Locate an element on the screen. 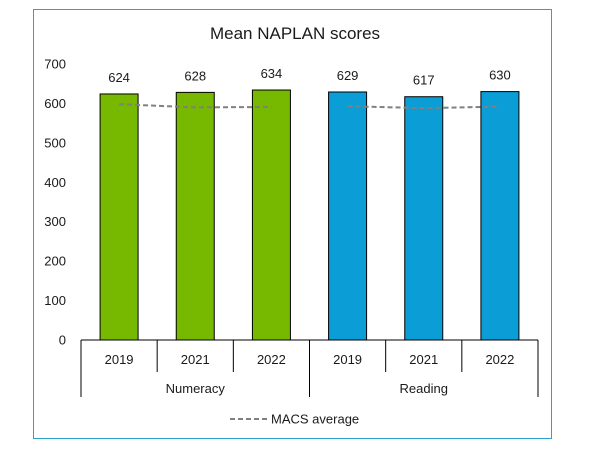 This screenshot has width=592, height=451. y-tick-label-300: 300 is located at coordinates (55, 221).